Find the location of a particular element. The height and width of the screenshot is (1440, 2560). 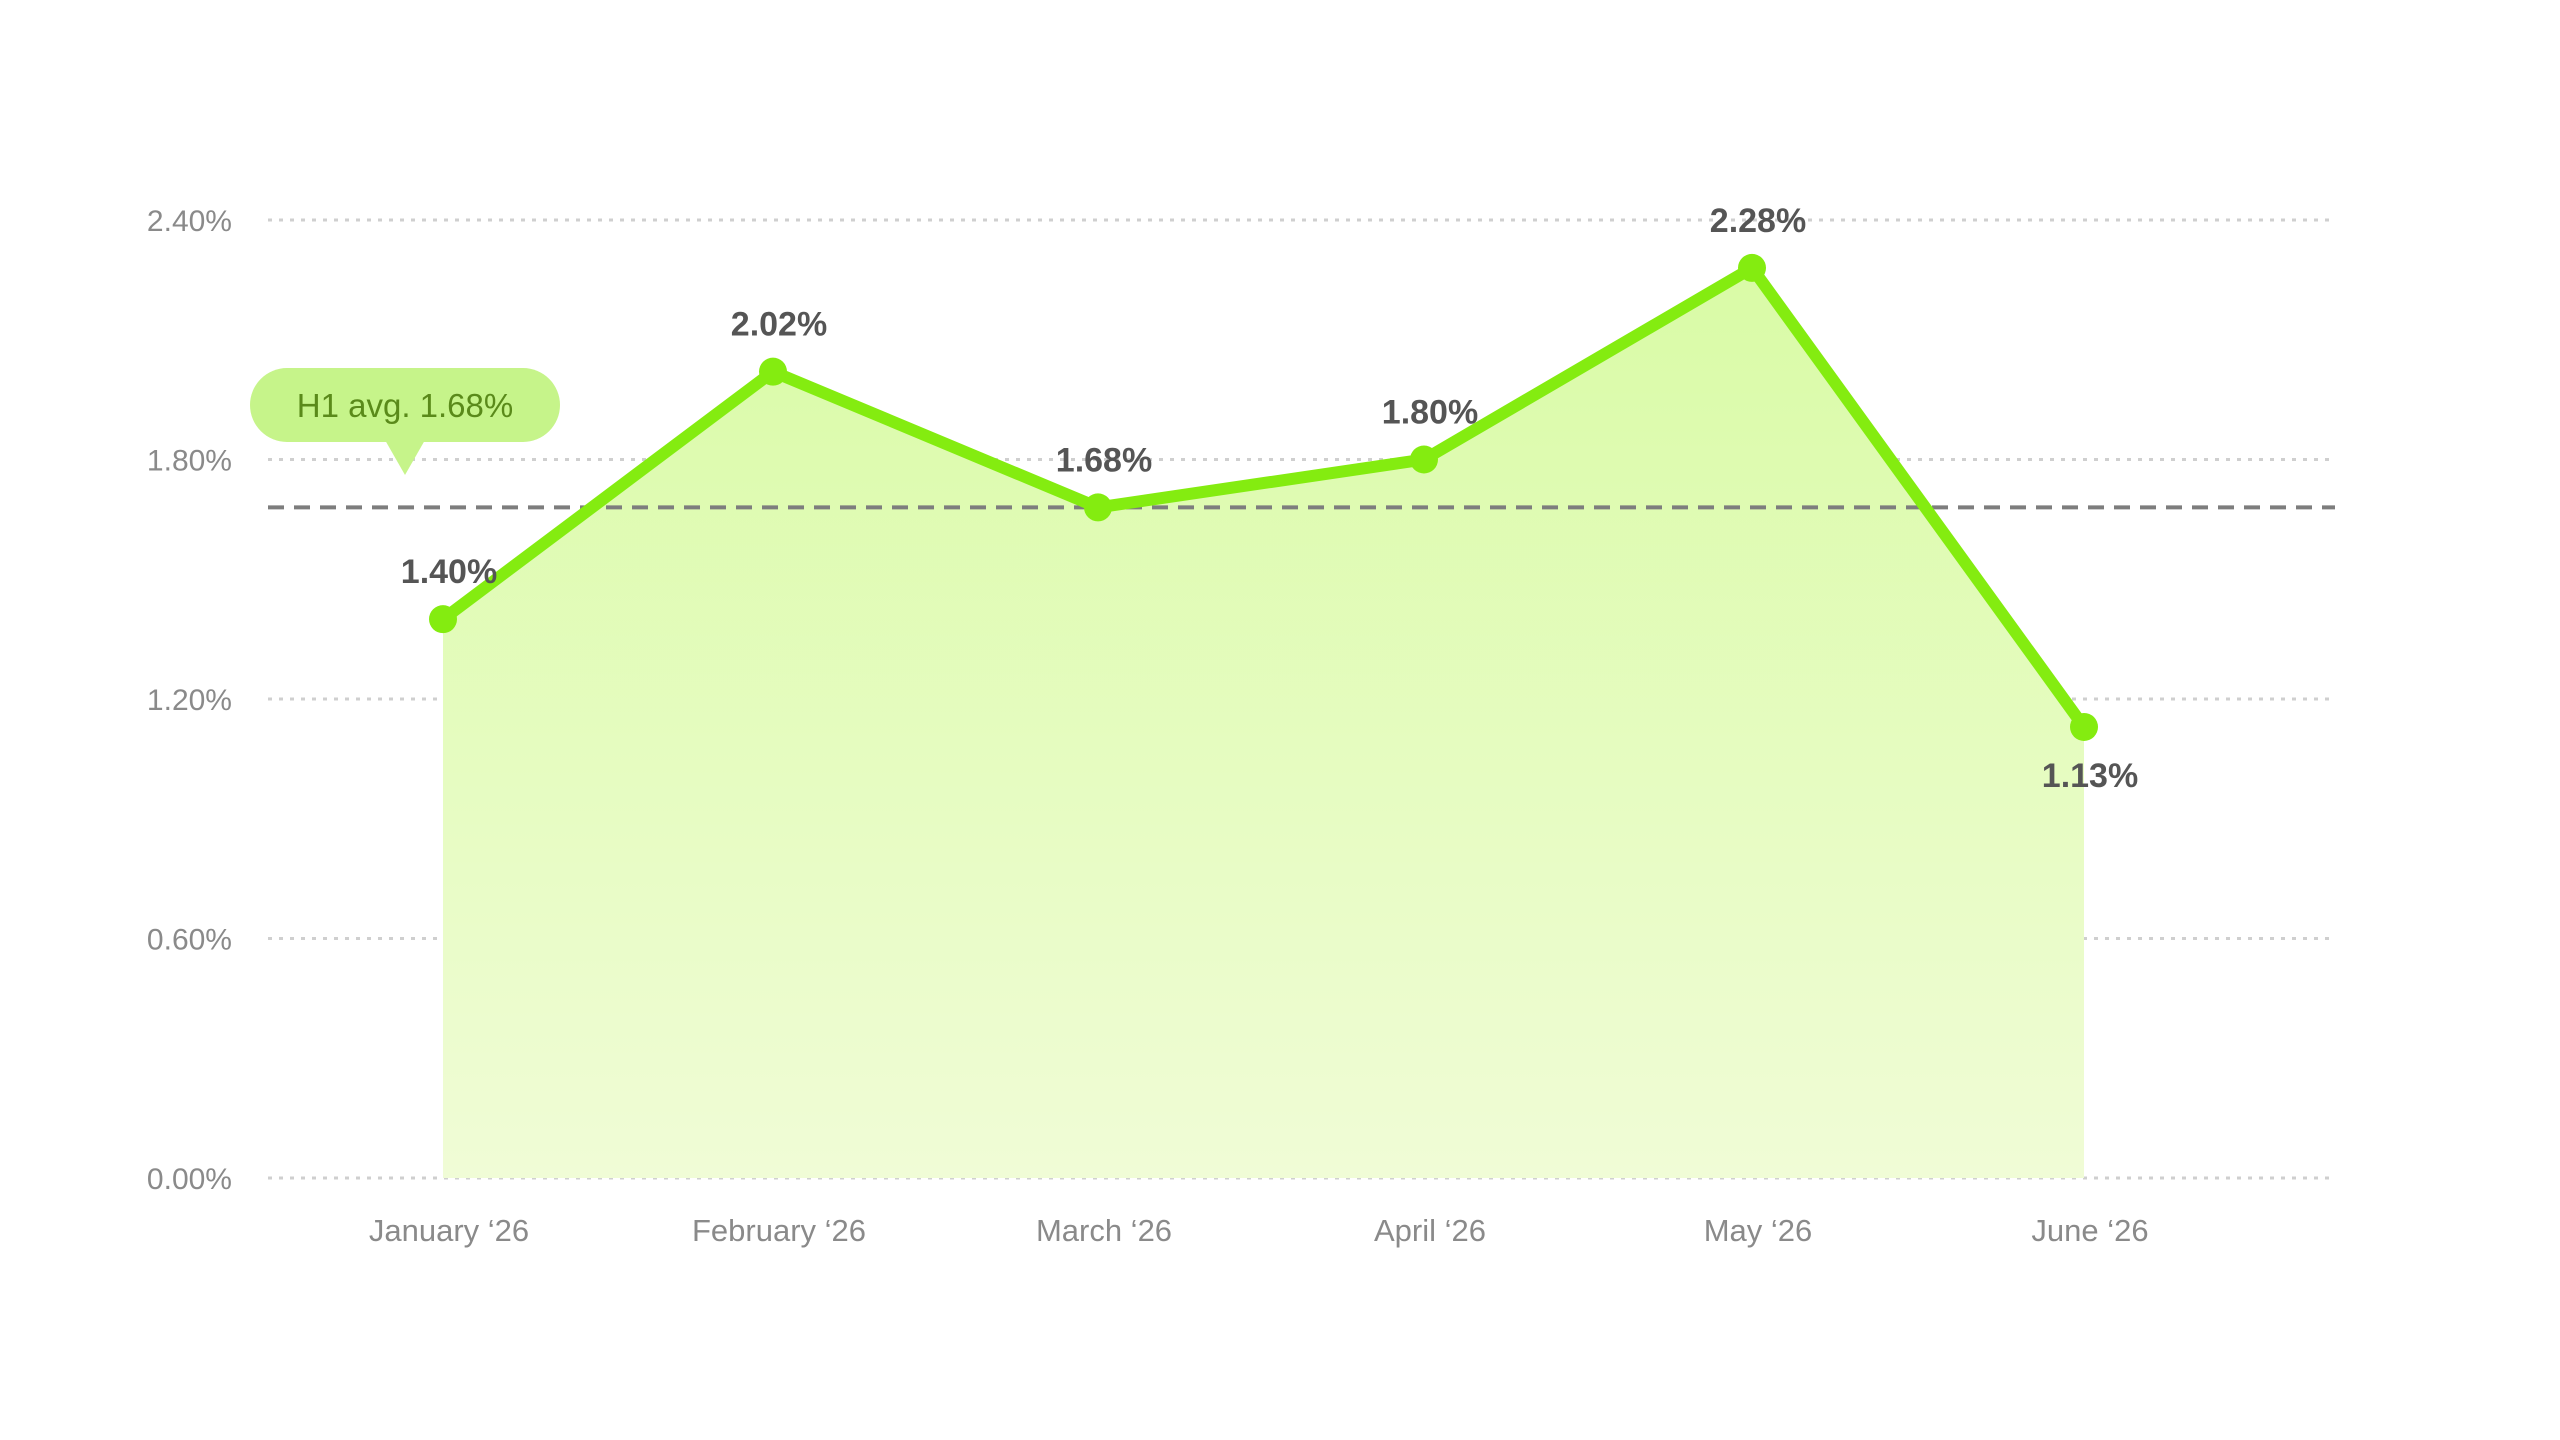

average-badge: H1 avg. 1.68% is located at coordinates (405, 421).